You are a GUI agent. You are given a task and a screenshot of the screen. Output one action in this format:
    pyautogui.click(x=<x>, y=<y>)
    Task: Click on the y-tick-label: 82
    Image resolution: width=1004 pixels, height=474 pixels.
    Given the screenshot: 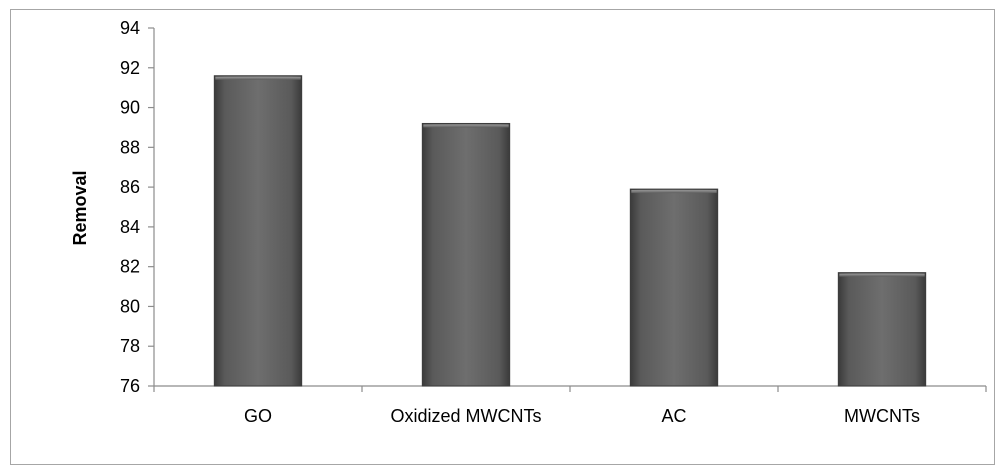 What is the action you would take?
    pyautogui.click(x=130, y=267)
    